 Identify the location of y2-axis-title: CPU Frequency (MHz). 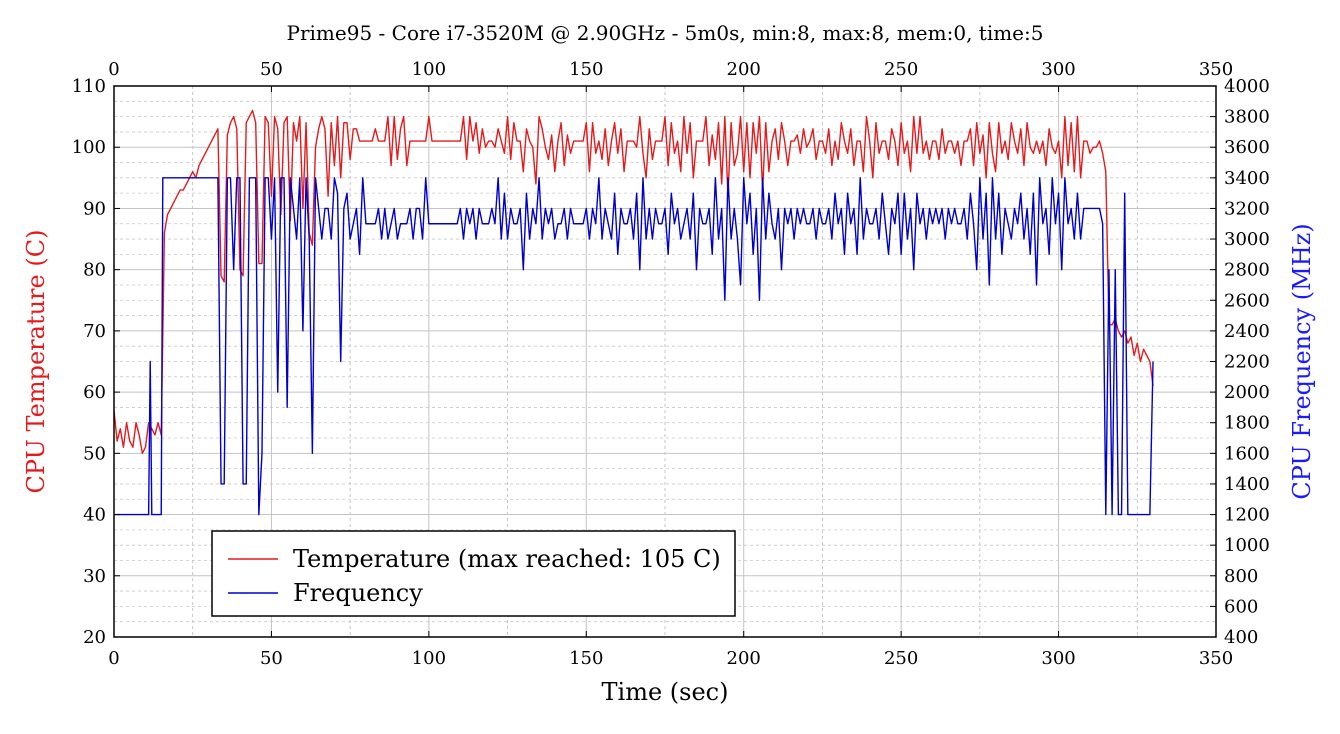
(1302, 361).